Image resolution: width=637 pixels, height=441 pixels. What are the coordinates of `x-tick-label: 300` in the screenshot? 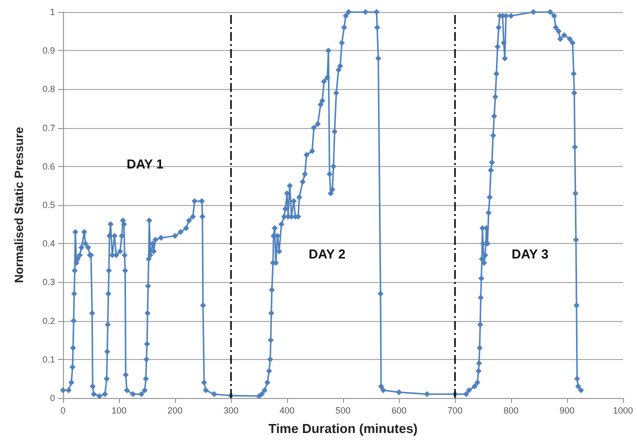 It's located at (231, 411).